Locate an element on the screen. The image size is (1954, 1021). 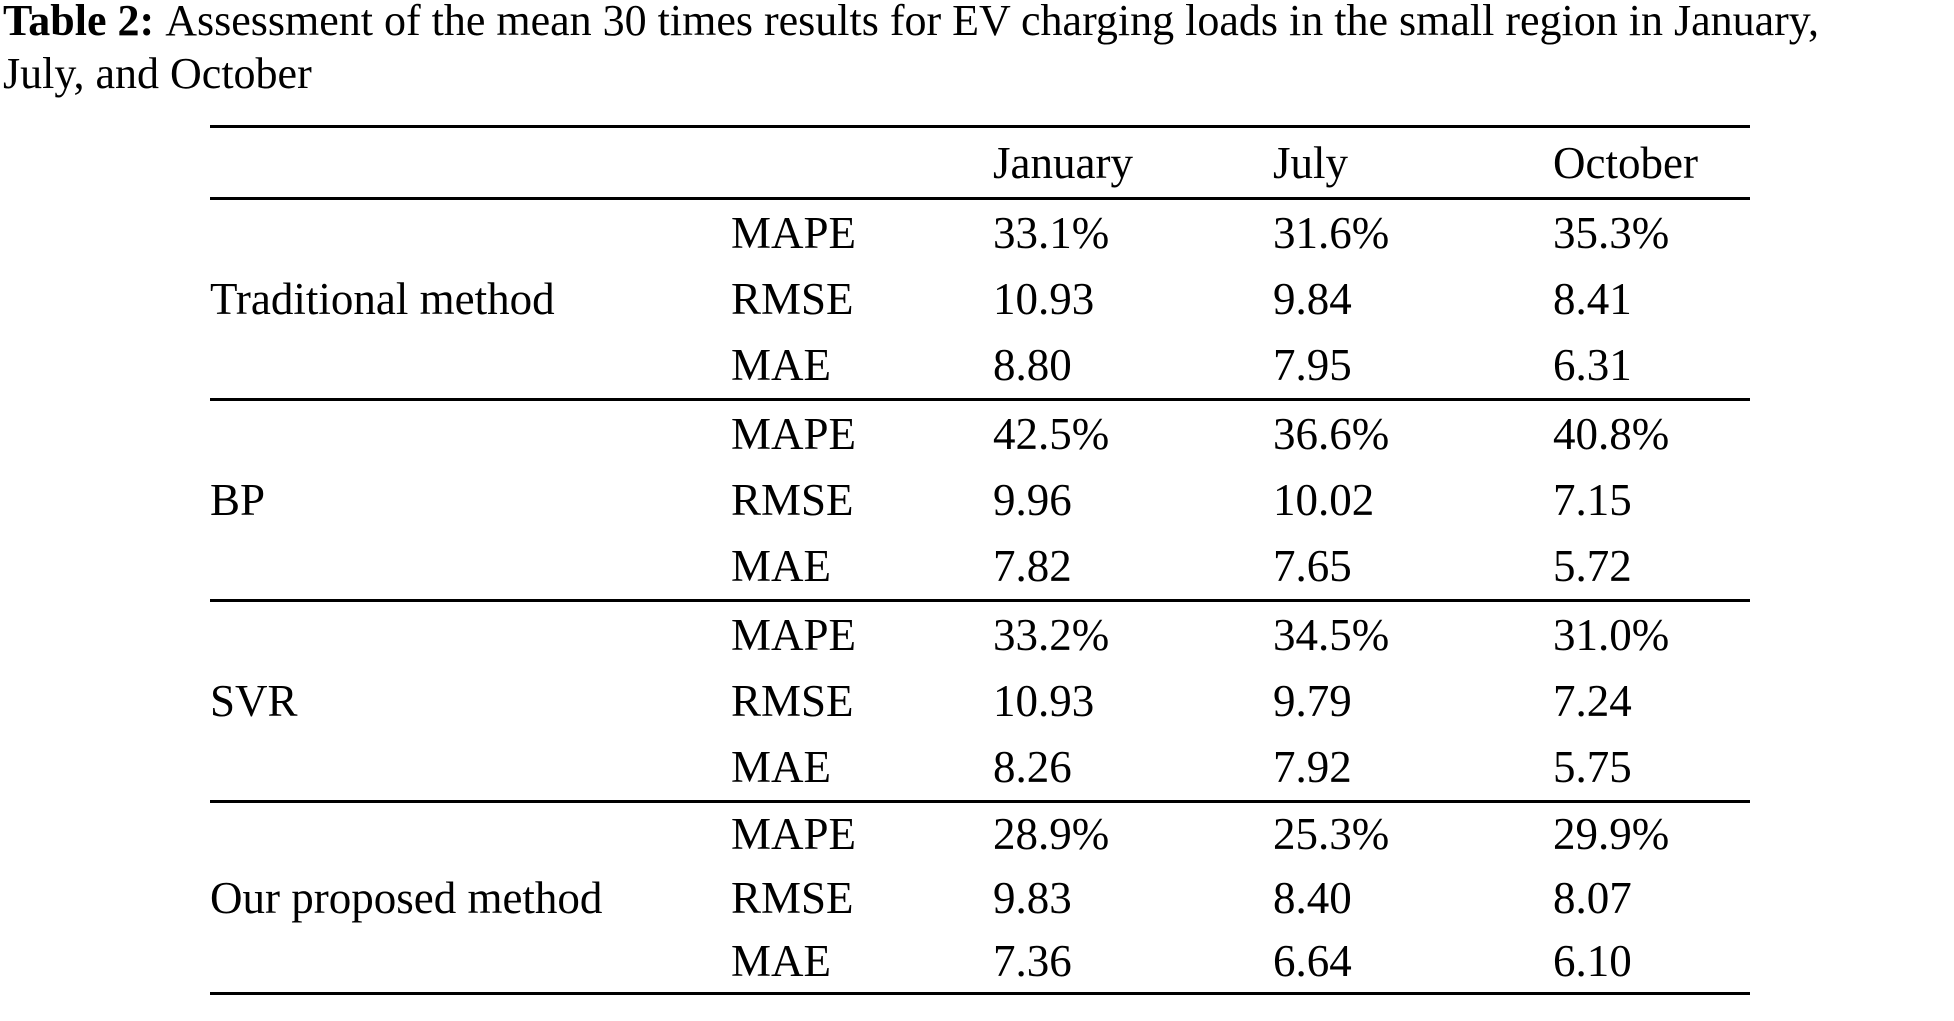
value-cell: 5.72 is located at coordinates (1592, 566).